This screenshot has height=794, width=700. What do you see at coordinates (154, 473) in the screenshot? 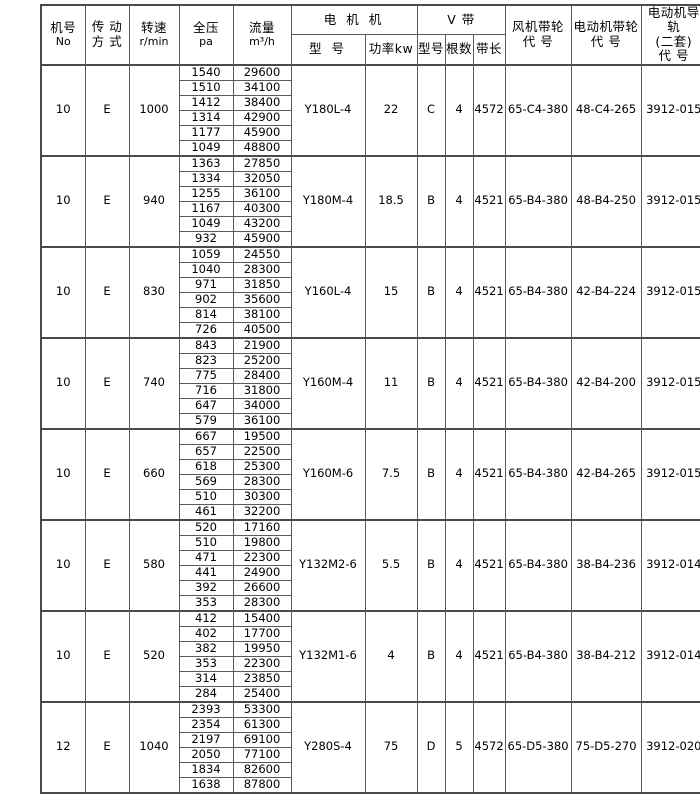
I see `cell-speed: 660` at bounding box center [154, 473].